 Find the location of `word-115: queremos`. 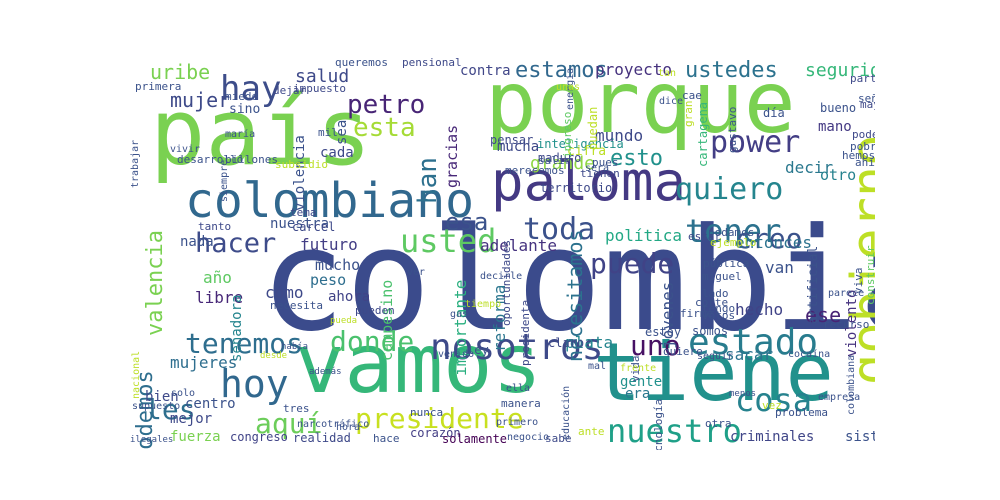

word-115: queremos is located at coordinates (361, 62).